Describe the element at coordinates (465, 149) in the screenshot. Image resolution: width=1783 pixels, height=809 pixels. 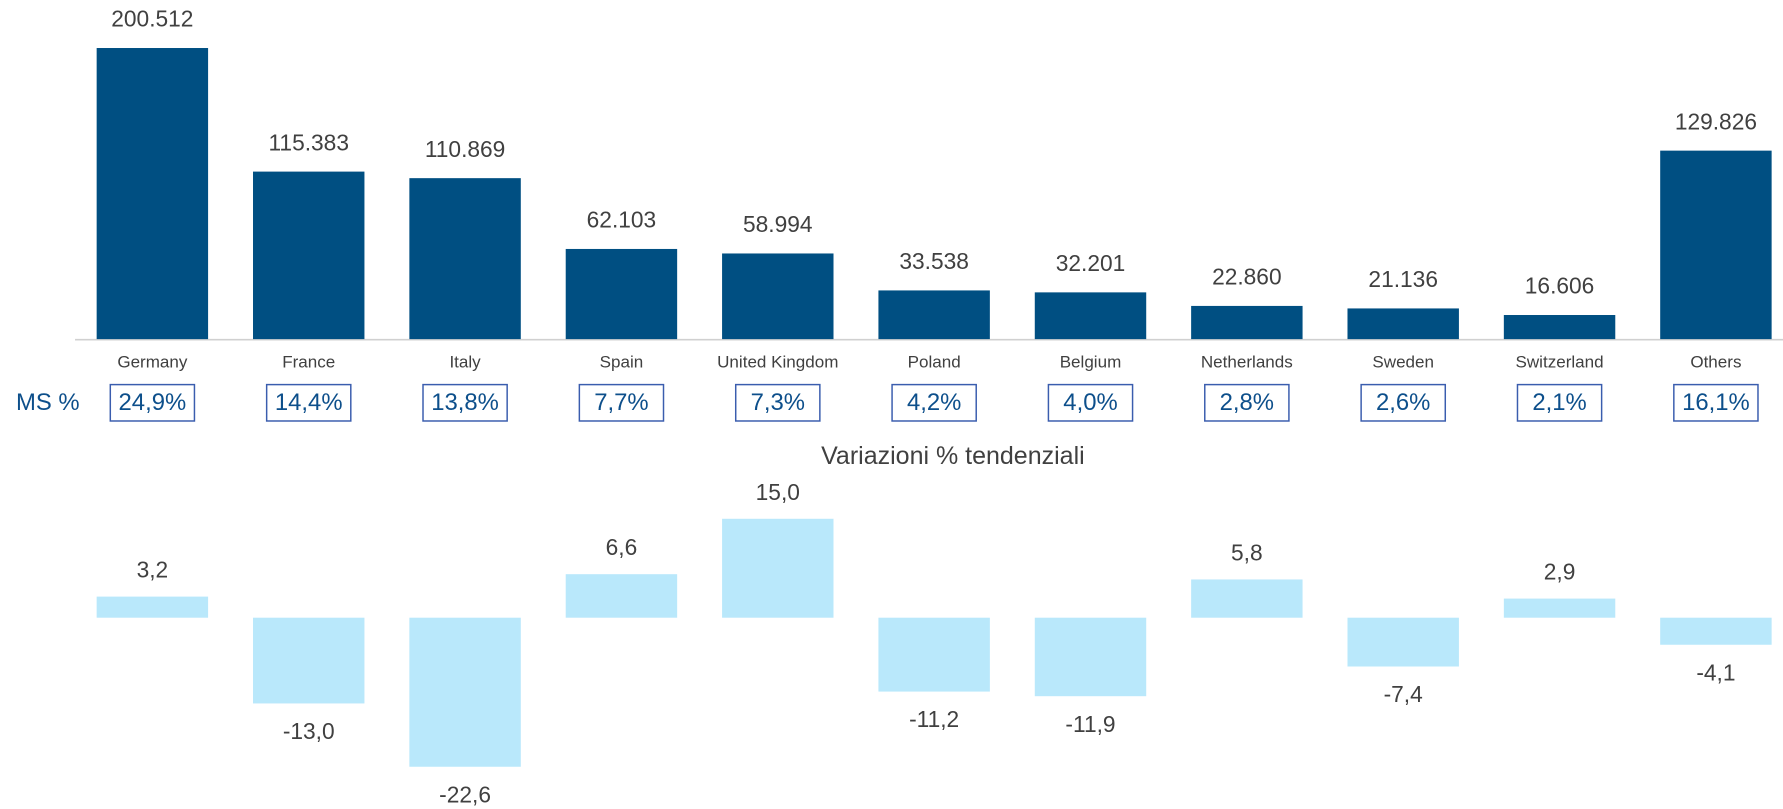
I see `data-label: 110.869` at that location.